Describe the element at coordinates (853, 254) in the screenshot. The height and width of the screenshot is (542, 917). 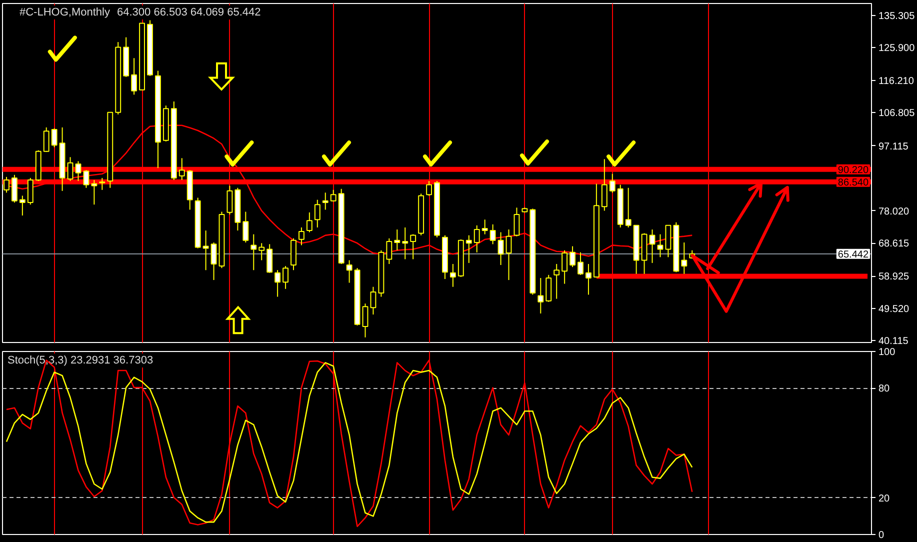
I see `ref-line-label: 65.442` at that location.